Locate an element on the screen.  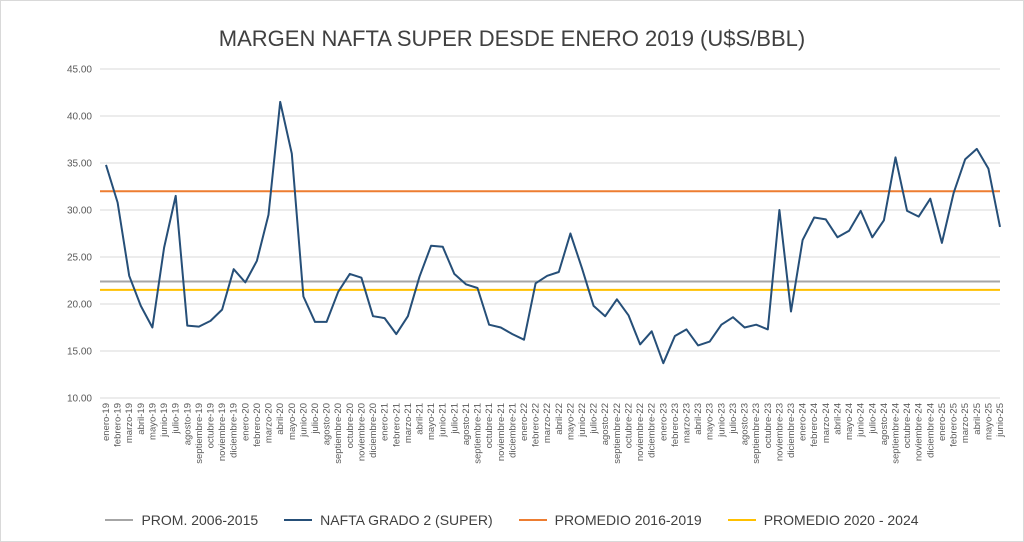
x-tick-label: mayo-19 is located at coordinates (152, 421).